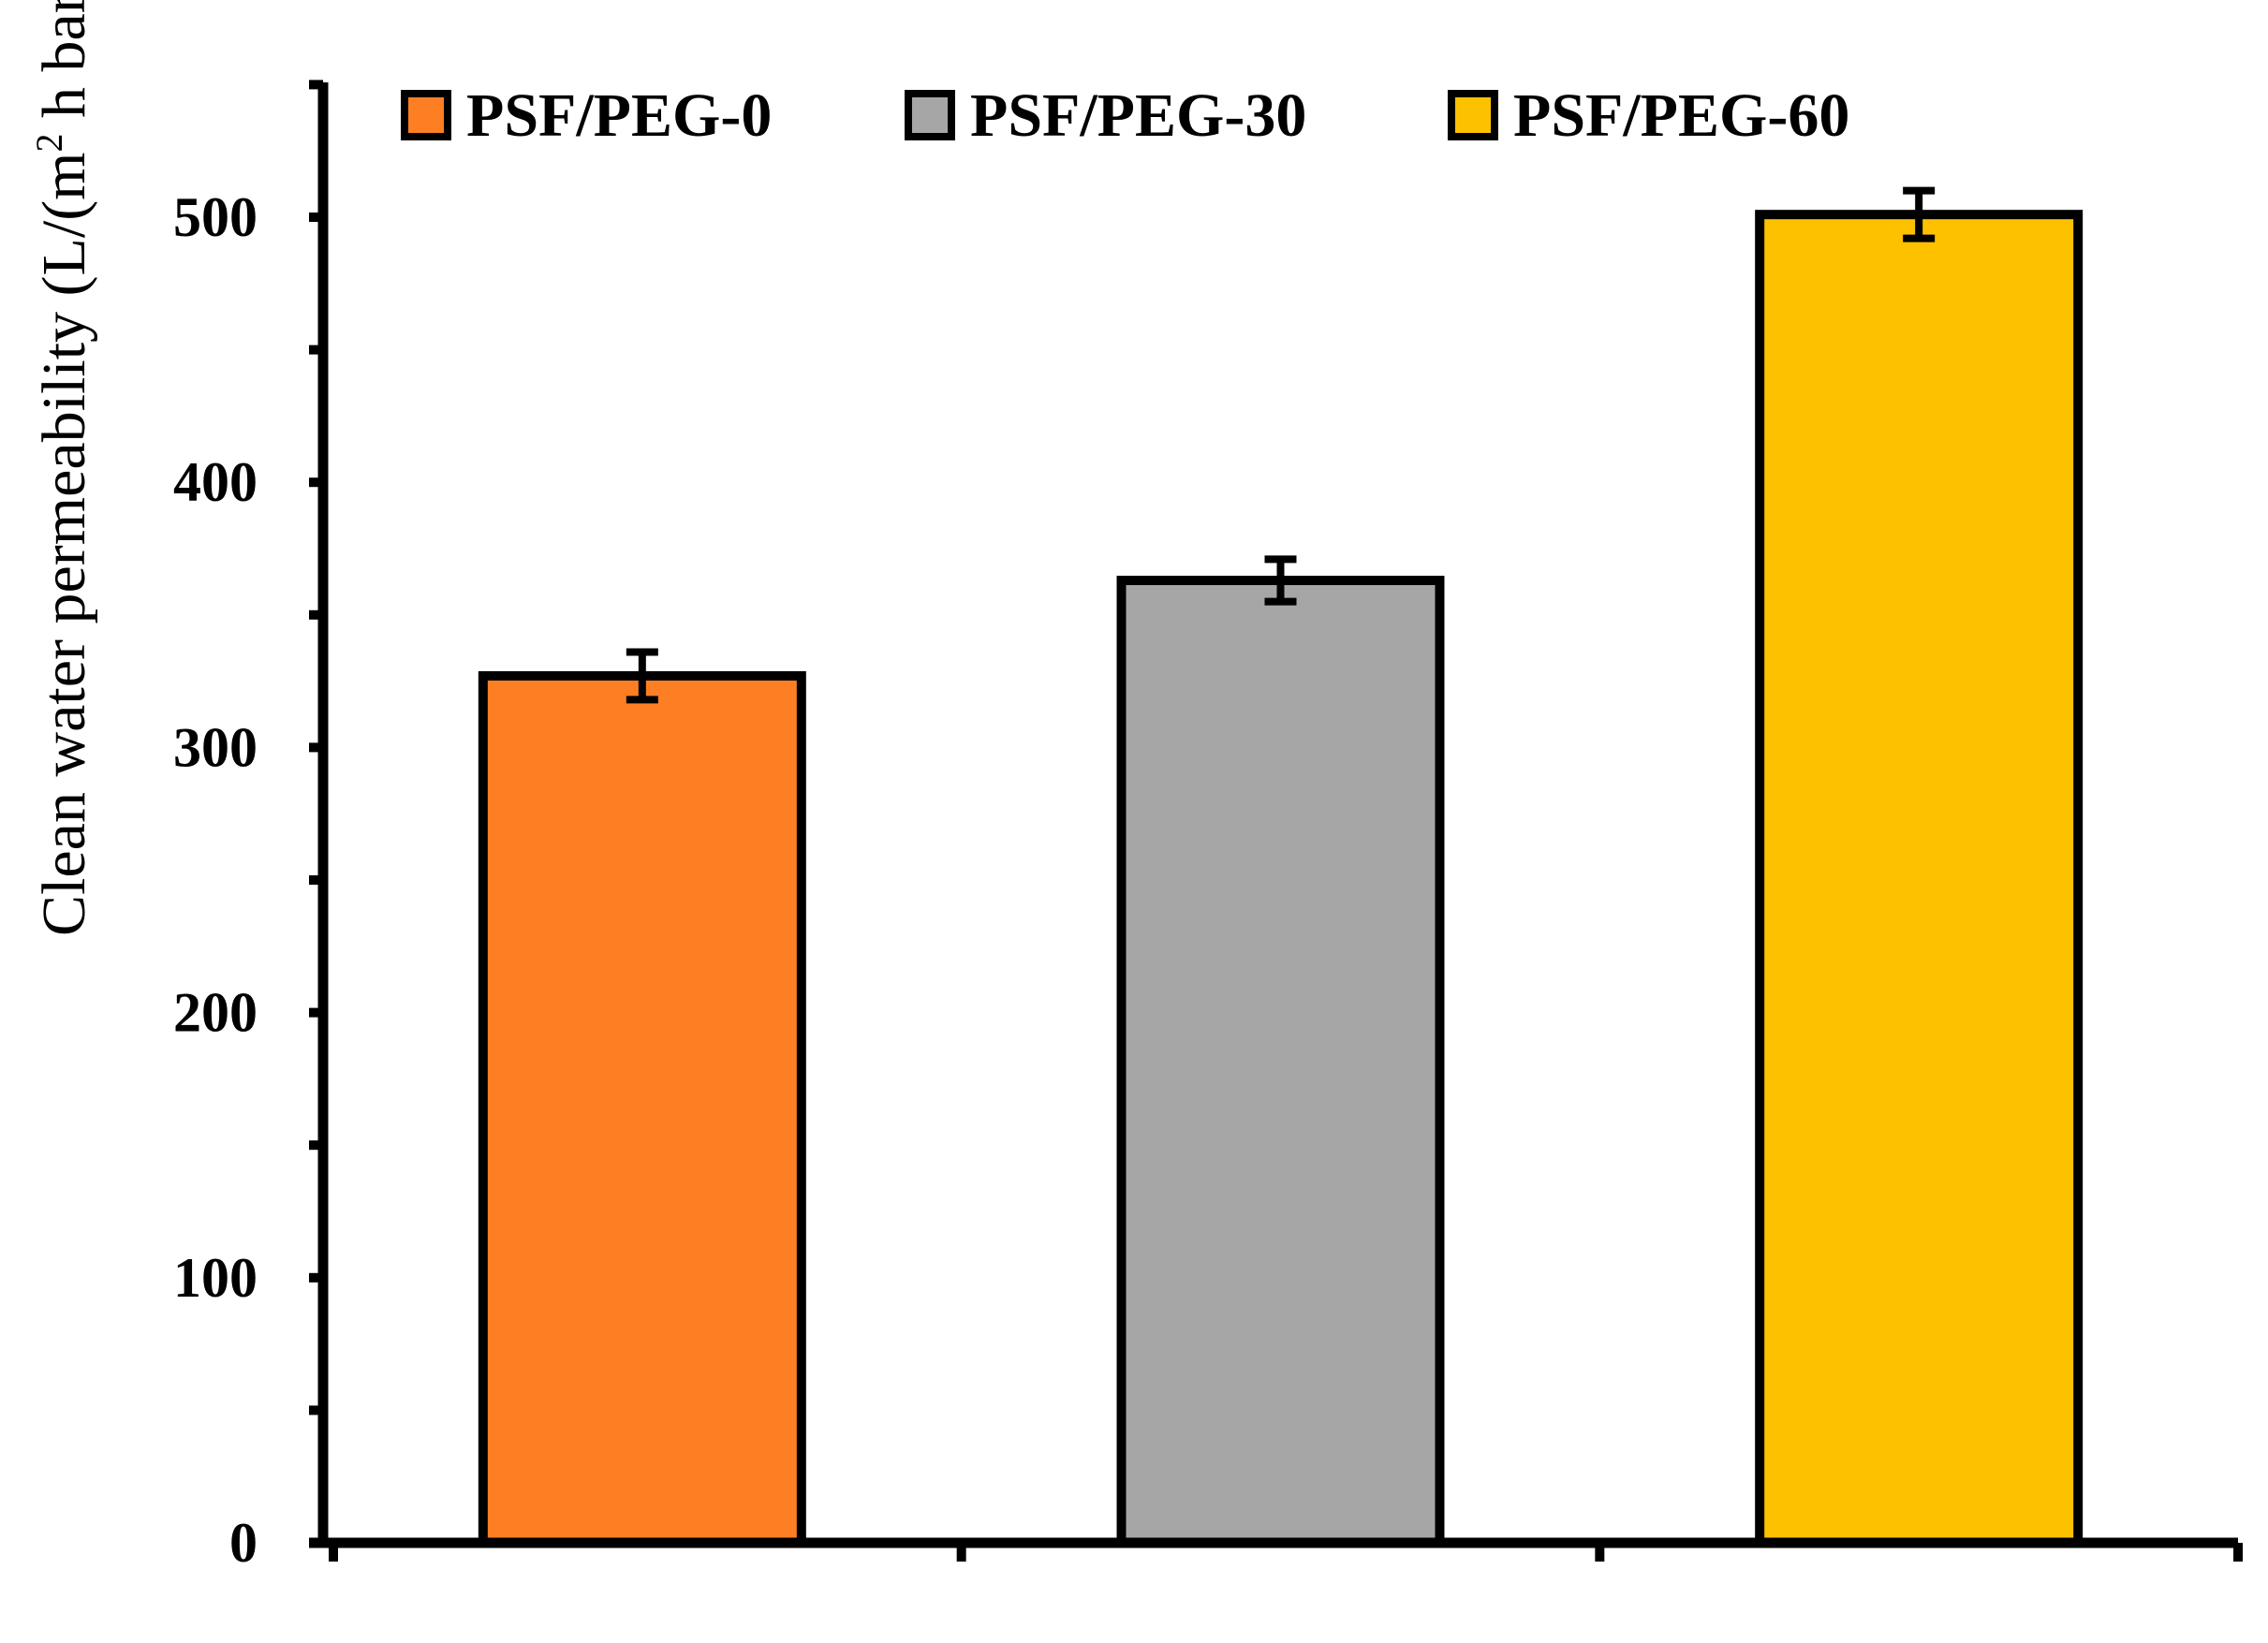 This screenshot has height=1643, width=2268. Describe the element at coordinates (215, 1013) in the screenshot. I see `y-tick-label: 200` at that location.